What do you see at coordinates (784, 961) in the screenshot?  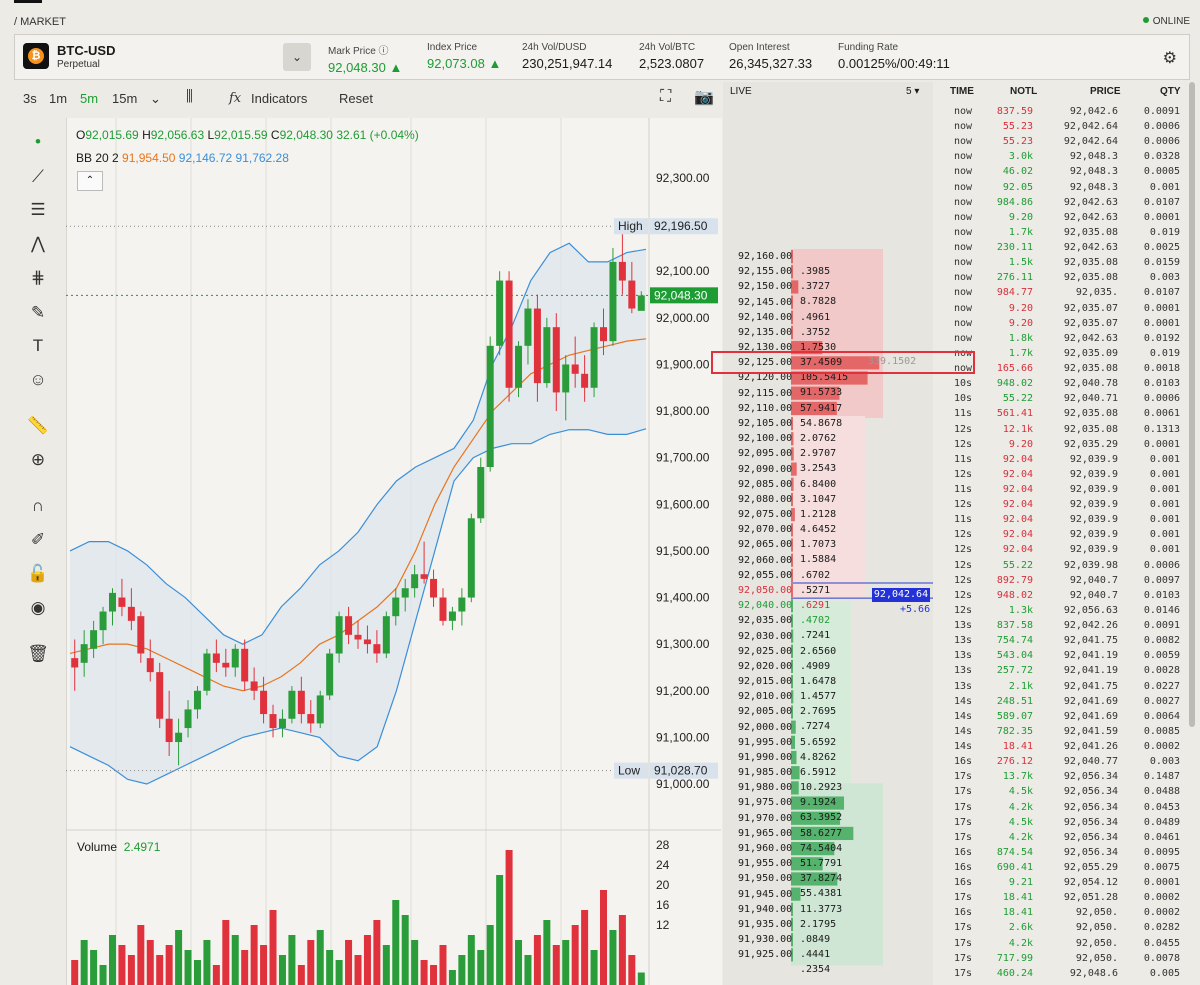 I see `bid-row: 91,925.00 .2354` at bounding box center [784, 961].